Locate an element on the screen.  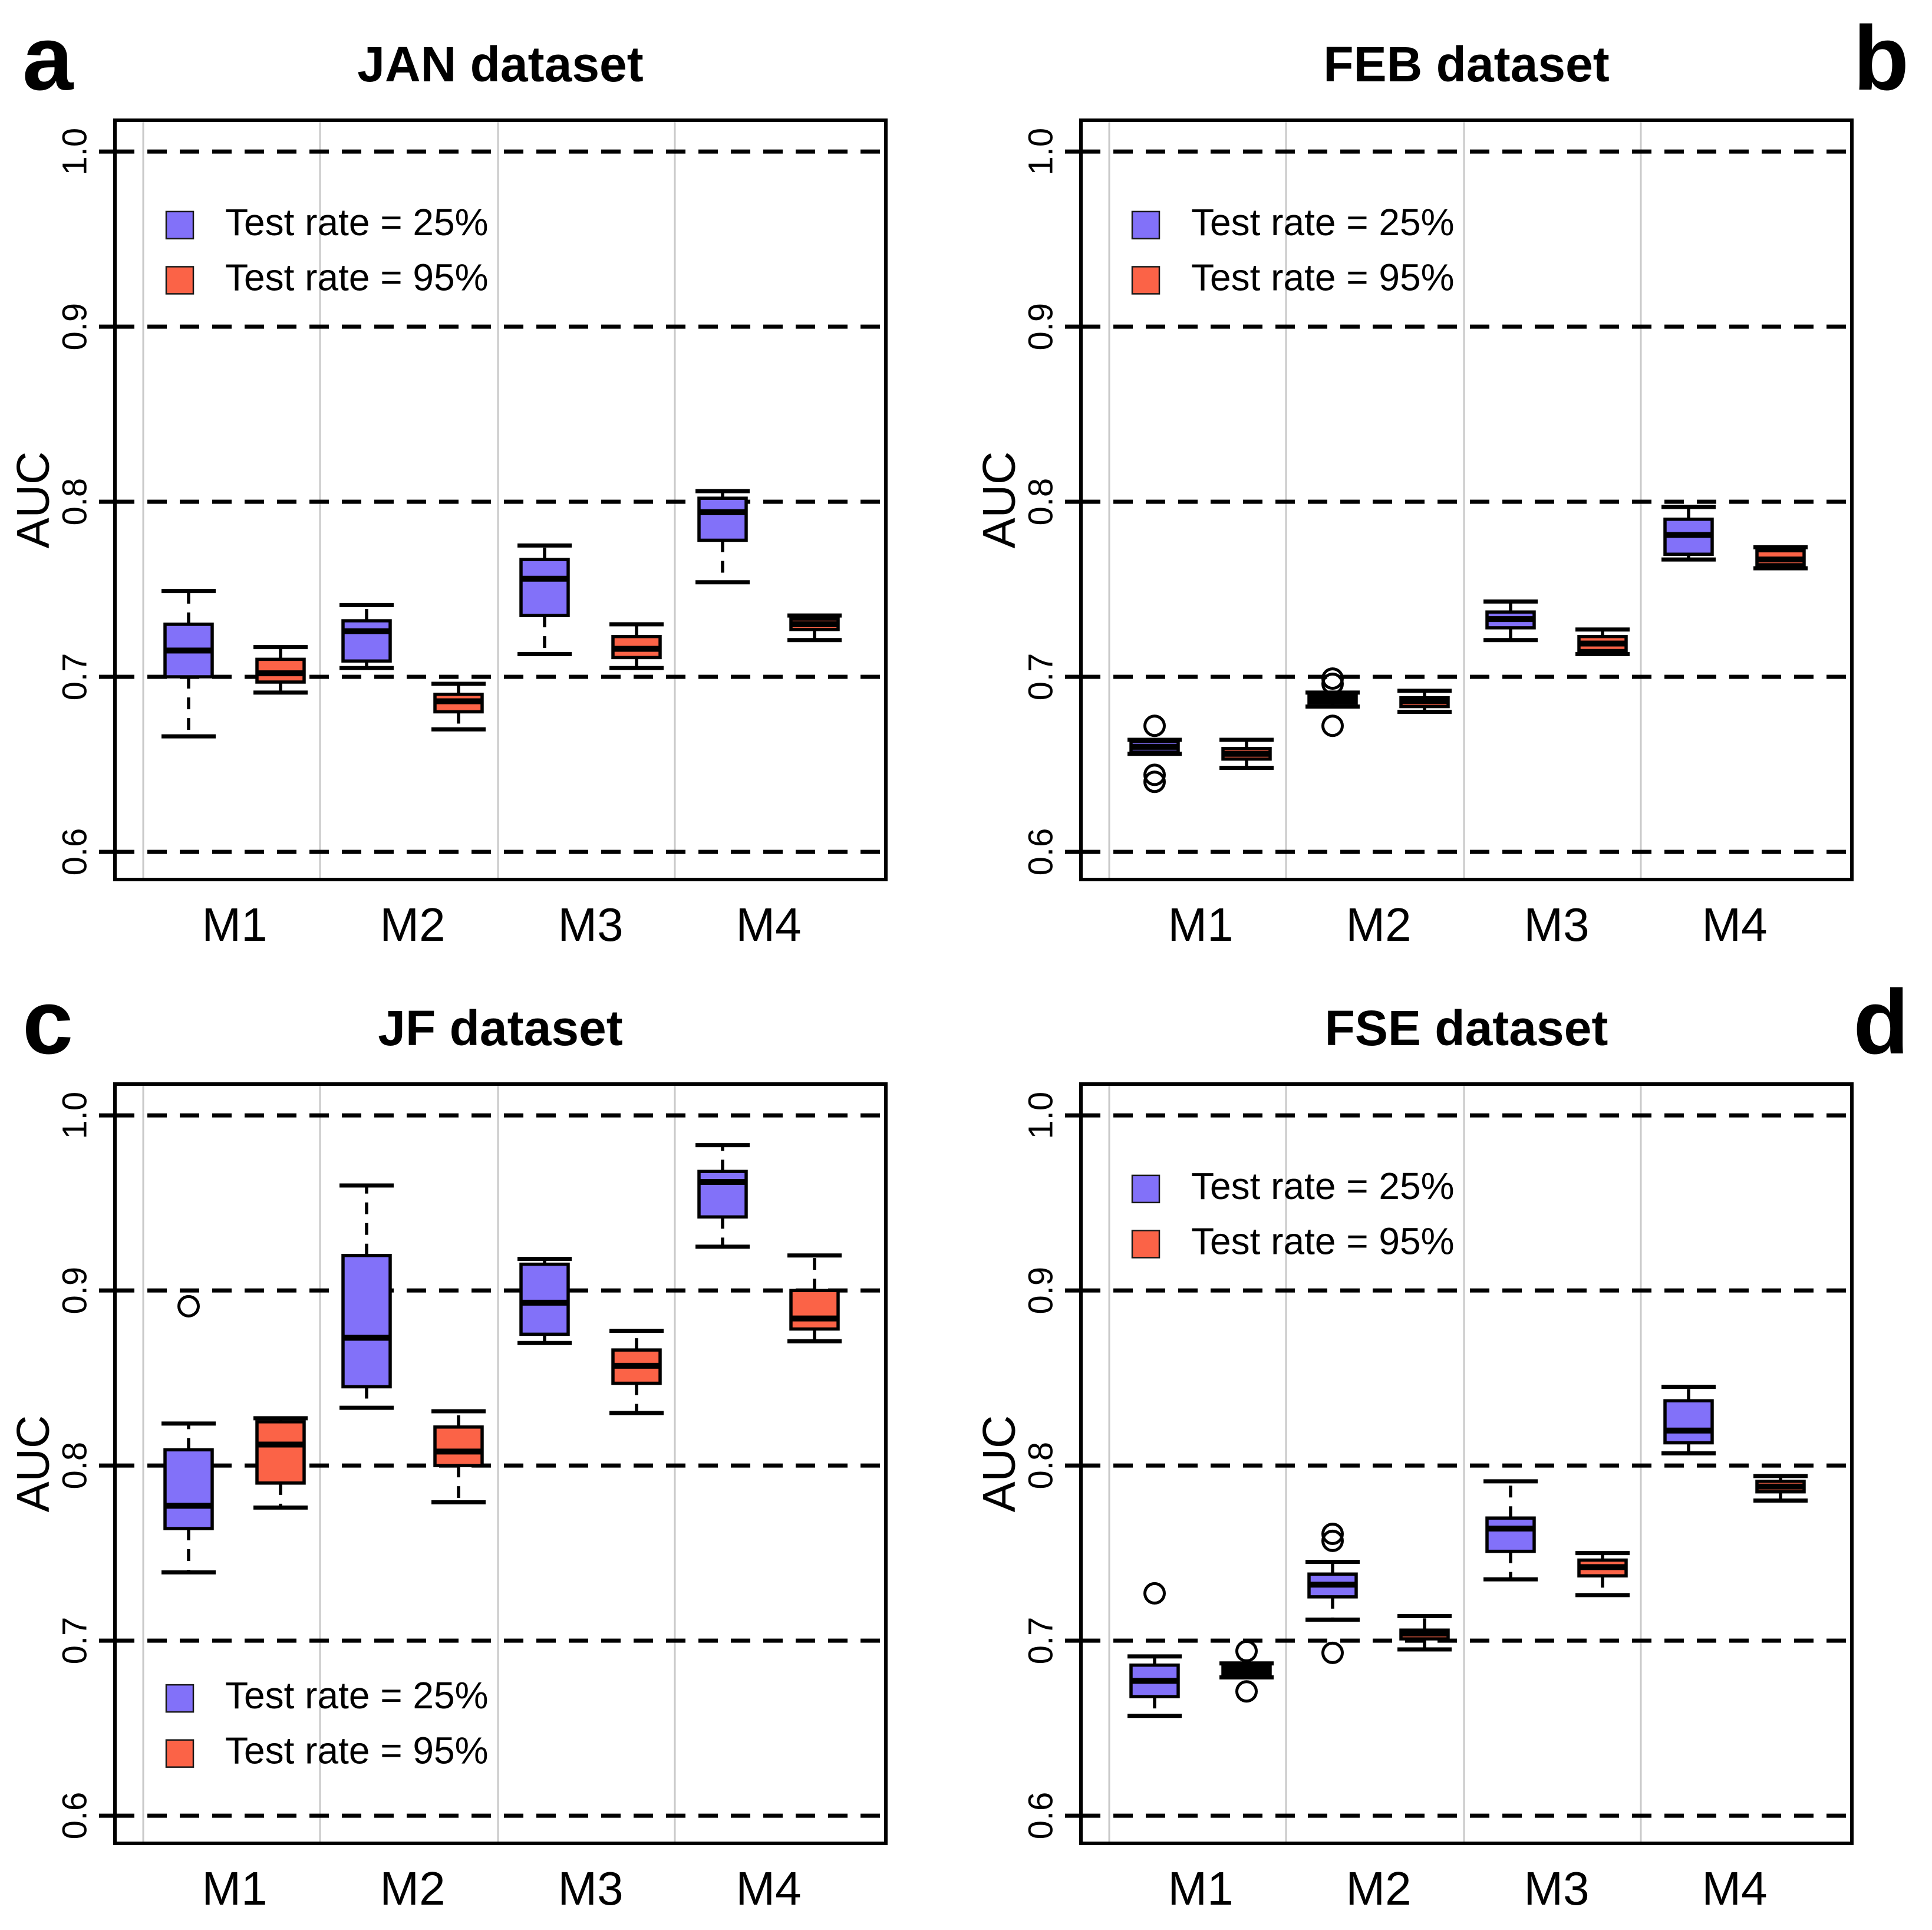
box-c-s2-M2 is located at coordinates (458, 1456).